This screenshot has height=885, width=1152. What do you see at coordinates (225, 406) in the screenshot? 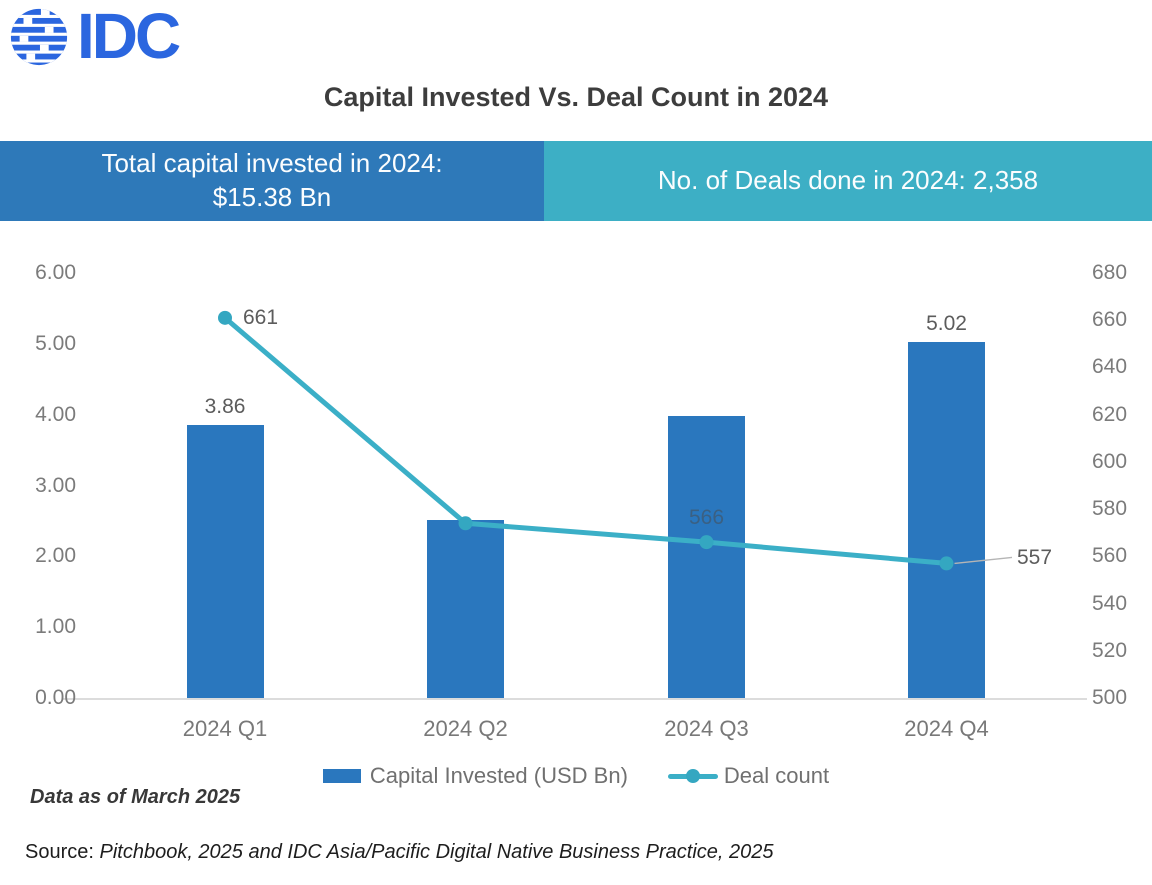
I see `bar-value-label: 3.86` at bounding box center [225, 406].